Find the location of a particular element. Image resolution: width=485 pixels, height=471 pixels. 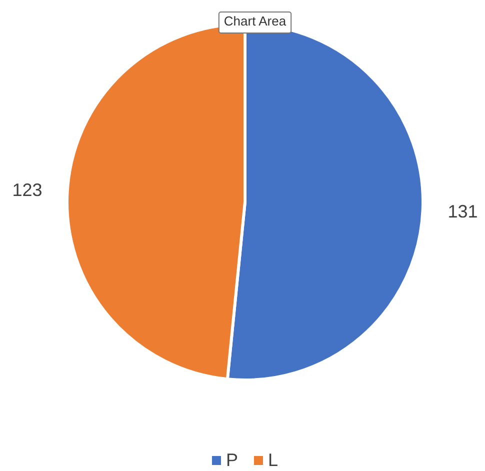

data-label: 123 is located at coordinates (27, 190).